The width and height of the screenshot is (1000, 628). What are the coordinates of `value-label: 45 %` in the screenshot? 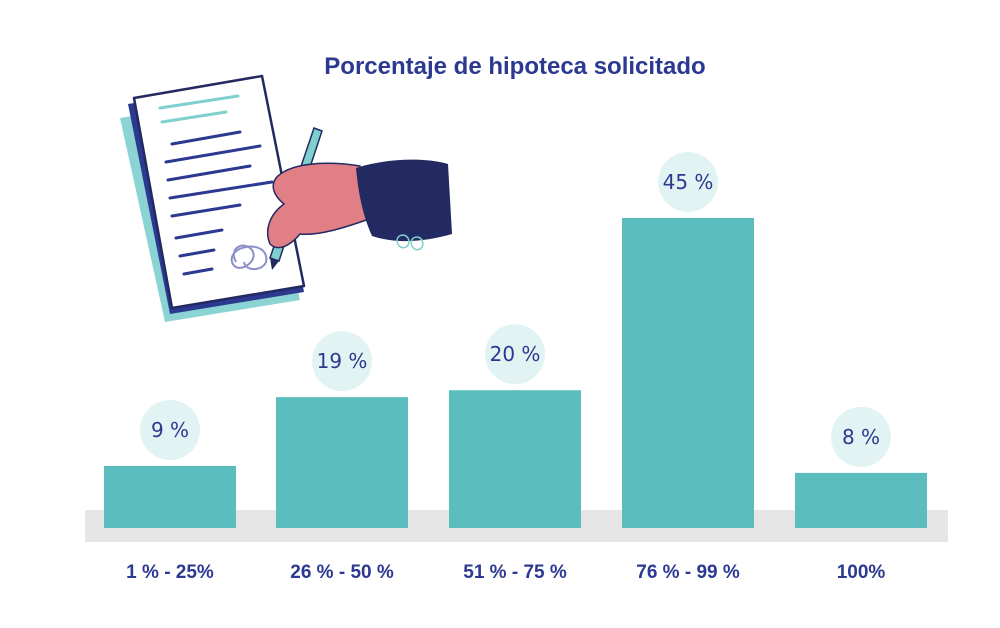 It's located at (688, 182).